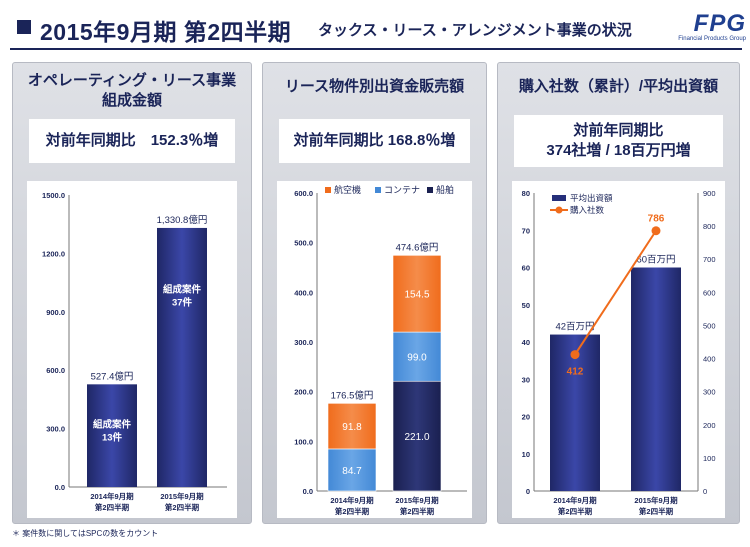 Image resolution: width=750 pixels, height=547 pixels. I want to click on bar-inner-label: 37件, so click(182, 303).